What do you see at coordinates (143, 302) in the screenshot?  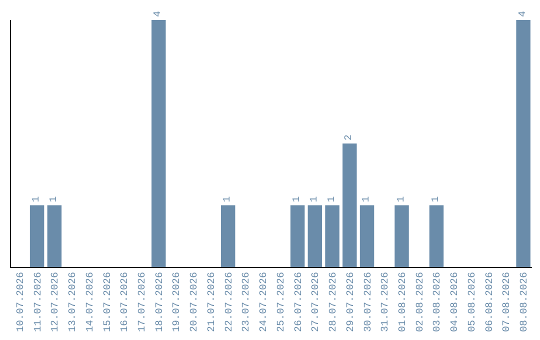 I see `x-tick-label: 17.07.2026` at bounding box center [143, 302].